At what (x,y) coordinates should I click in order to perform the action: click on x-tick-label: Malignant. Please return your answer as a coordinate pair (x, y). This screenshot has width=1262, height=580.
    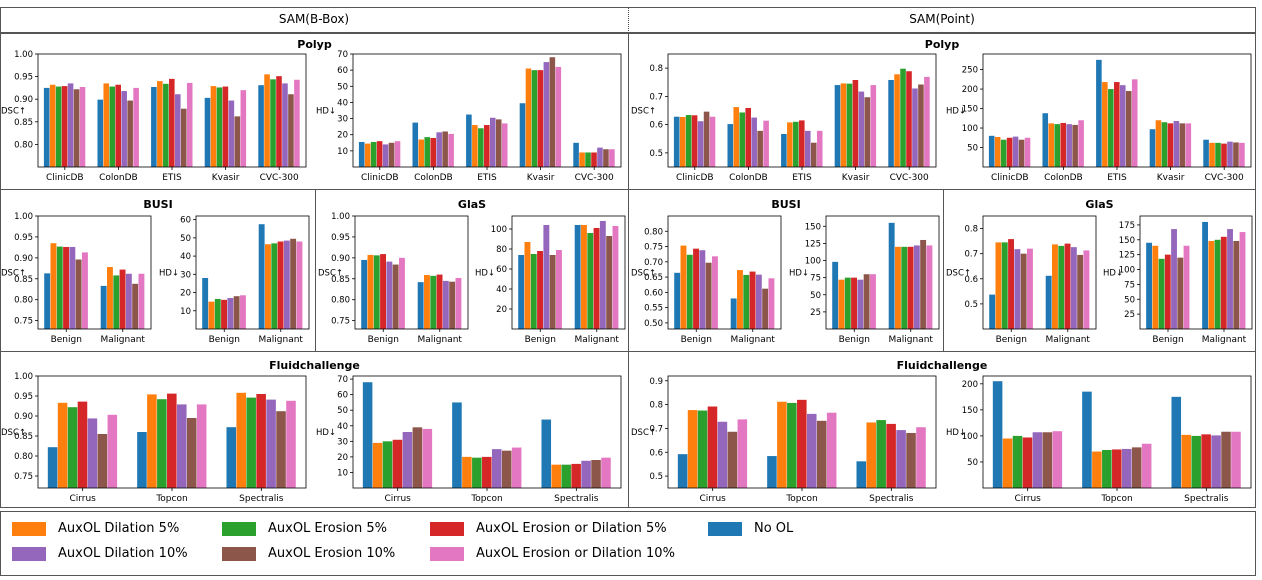
    Looking at the image, I should click on (597, 340).